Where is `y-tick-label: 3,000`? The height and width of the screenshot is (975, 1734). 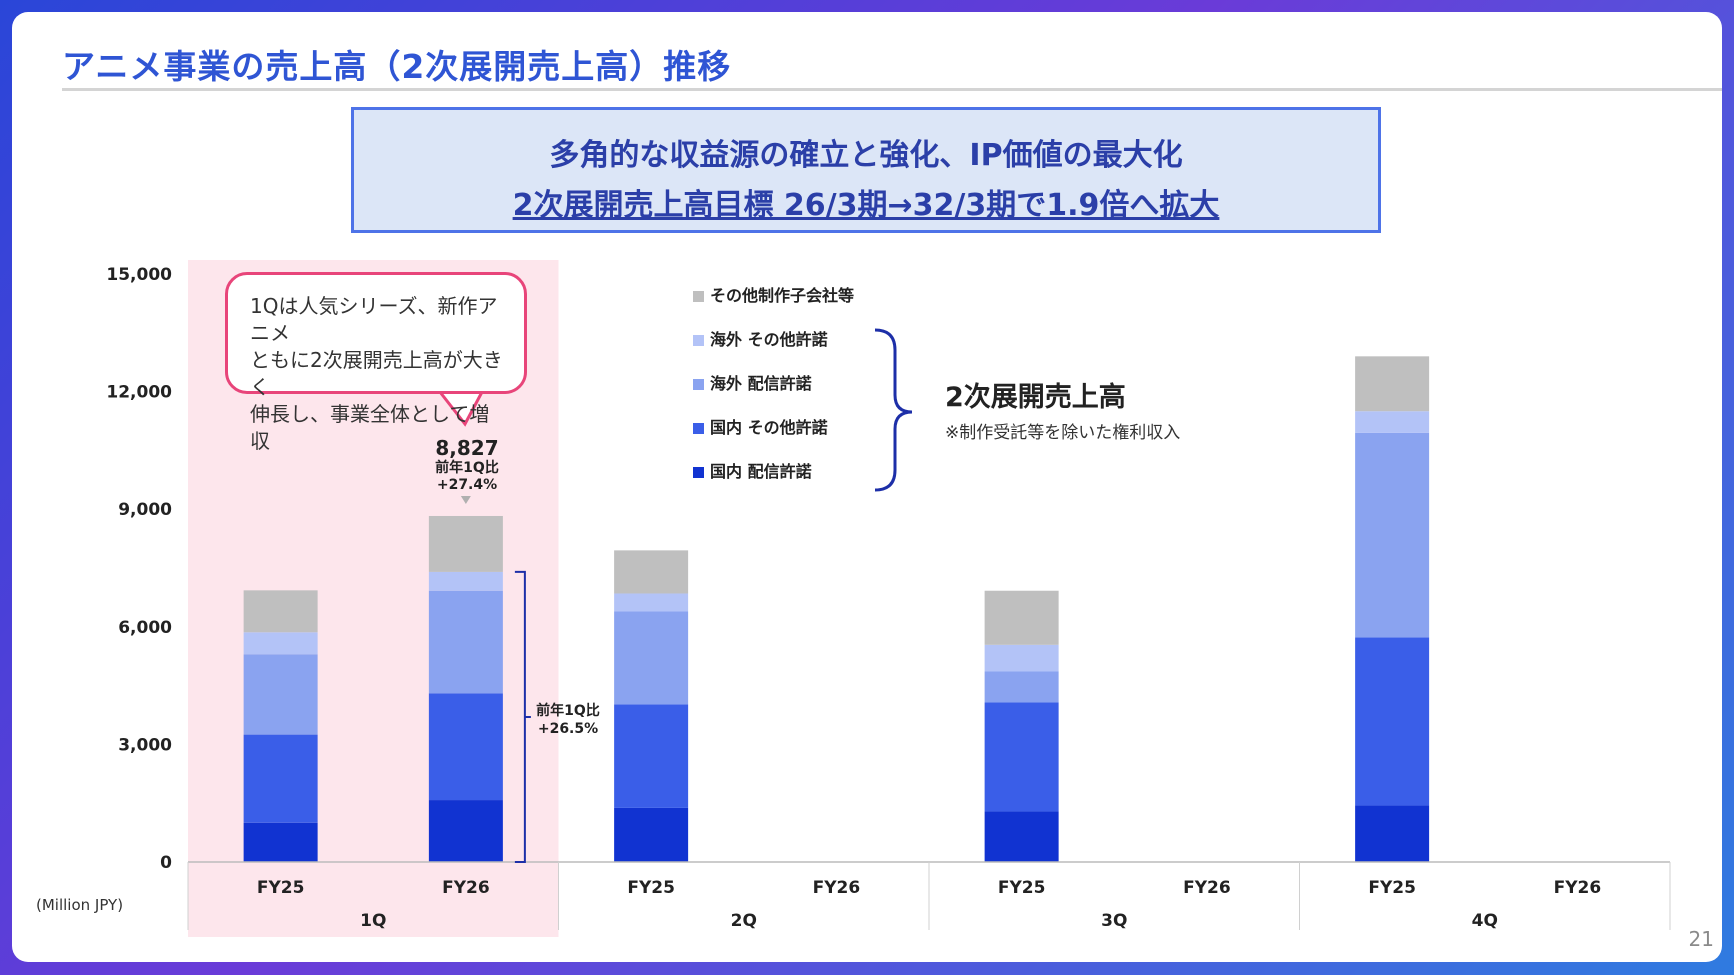
y-tick-label: 3,000 is located at coordinates (145, 745).